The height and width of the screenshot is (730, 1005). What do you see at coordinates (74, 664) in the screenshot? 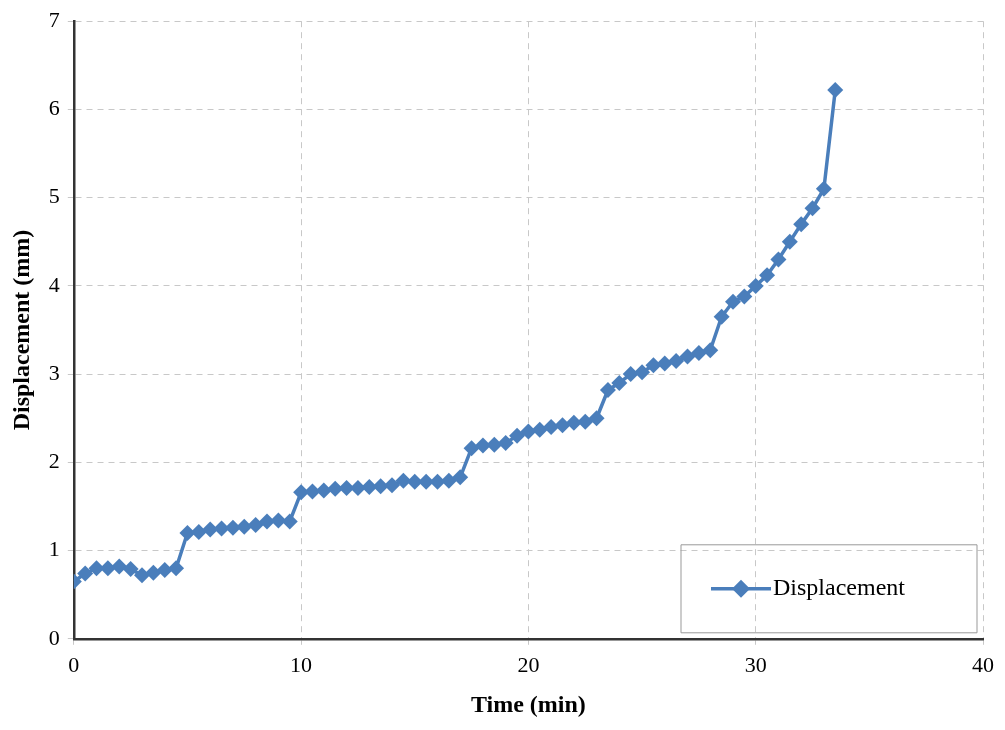
I see `x-tick-label: 0` at bounding box center [74, 664].